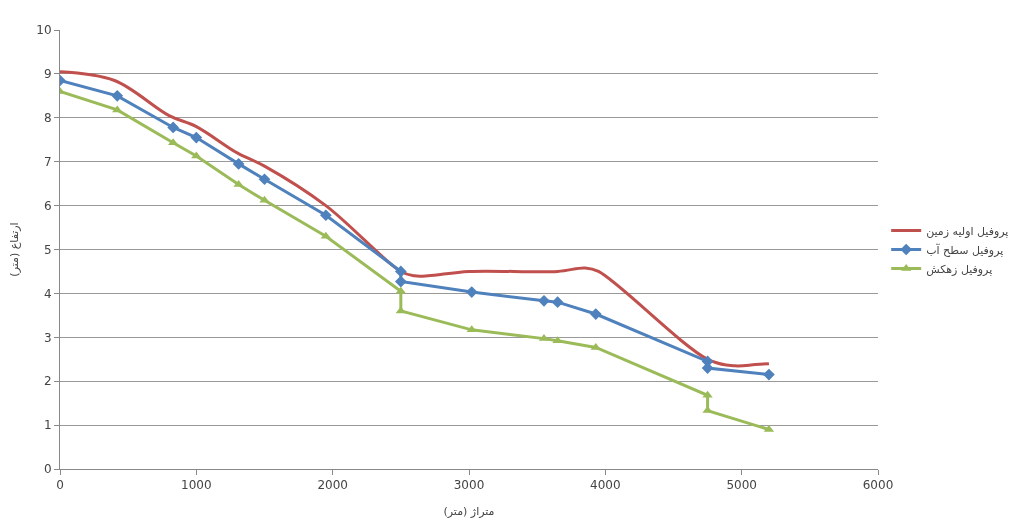 This screenshot has height=527, width=1026. What do you see at coordinates (965, 249) in the screenshot?
I see `legend-label: پروفیل سطح آب` at bounding box center [965, 249].